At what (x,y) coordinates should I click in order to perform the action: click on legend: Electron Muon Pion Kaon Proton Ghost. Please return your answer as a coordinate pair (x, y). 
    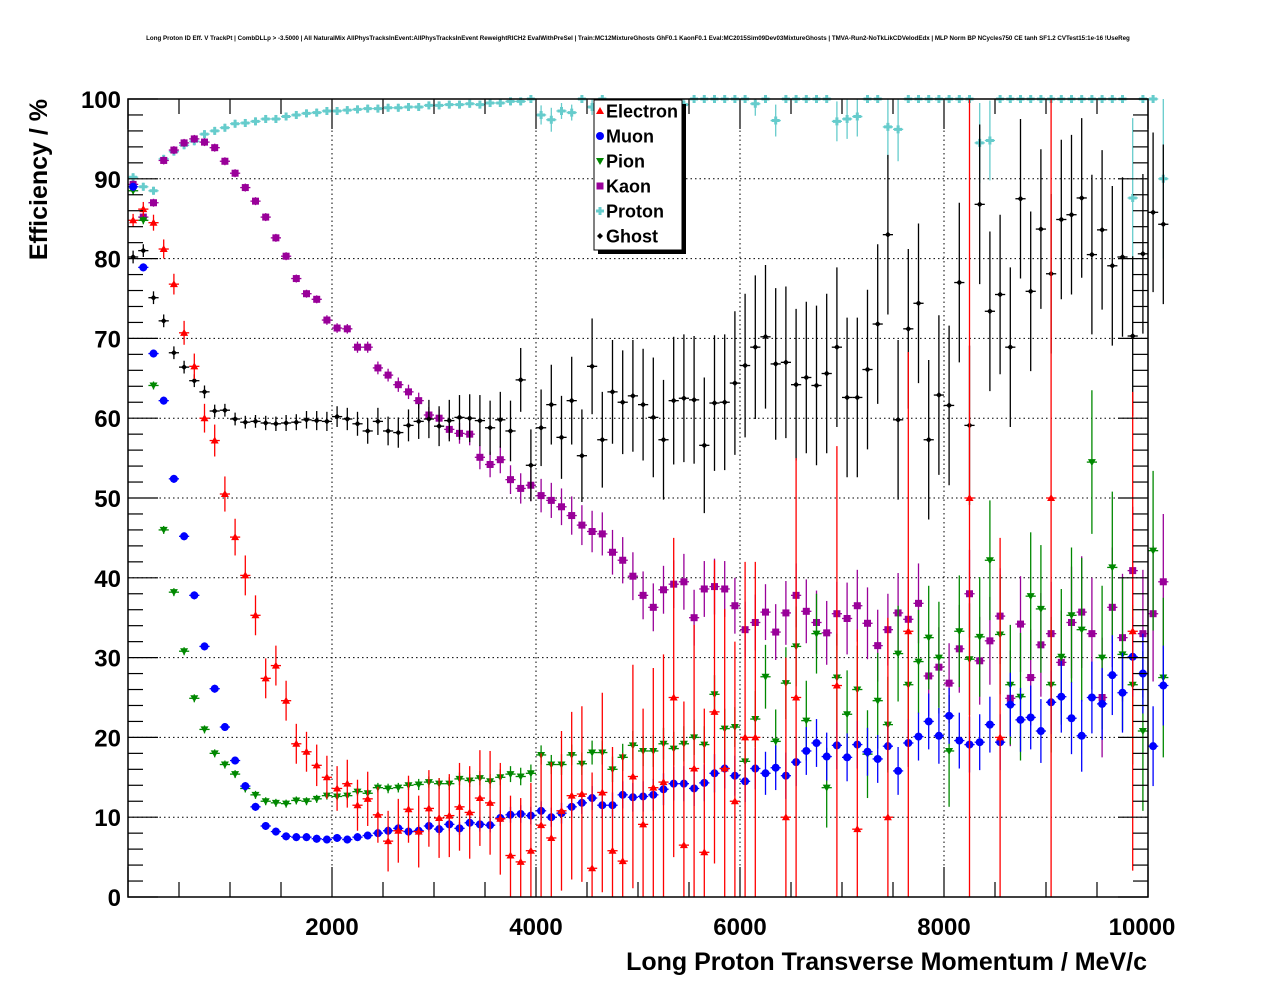
    Looking at the image, I should click on (639, 176).